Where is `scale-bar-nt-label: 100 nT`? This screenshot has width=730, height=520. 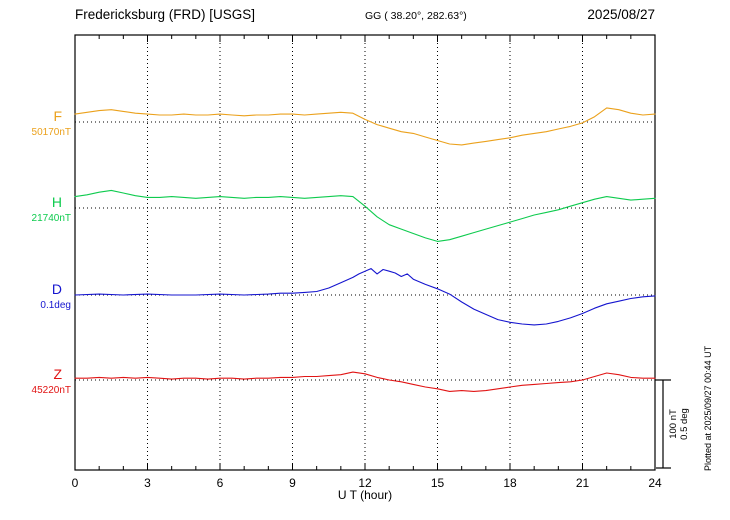 scale-bar-nt-label: 100 nT is located at coordinates (673, 424).